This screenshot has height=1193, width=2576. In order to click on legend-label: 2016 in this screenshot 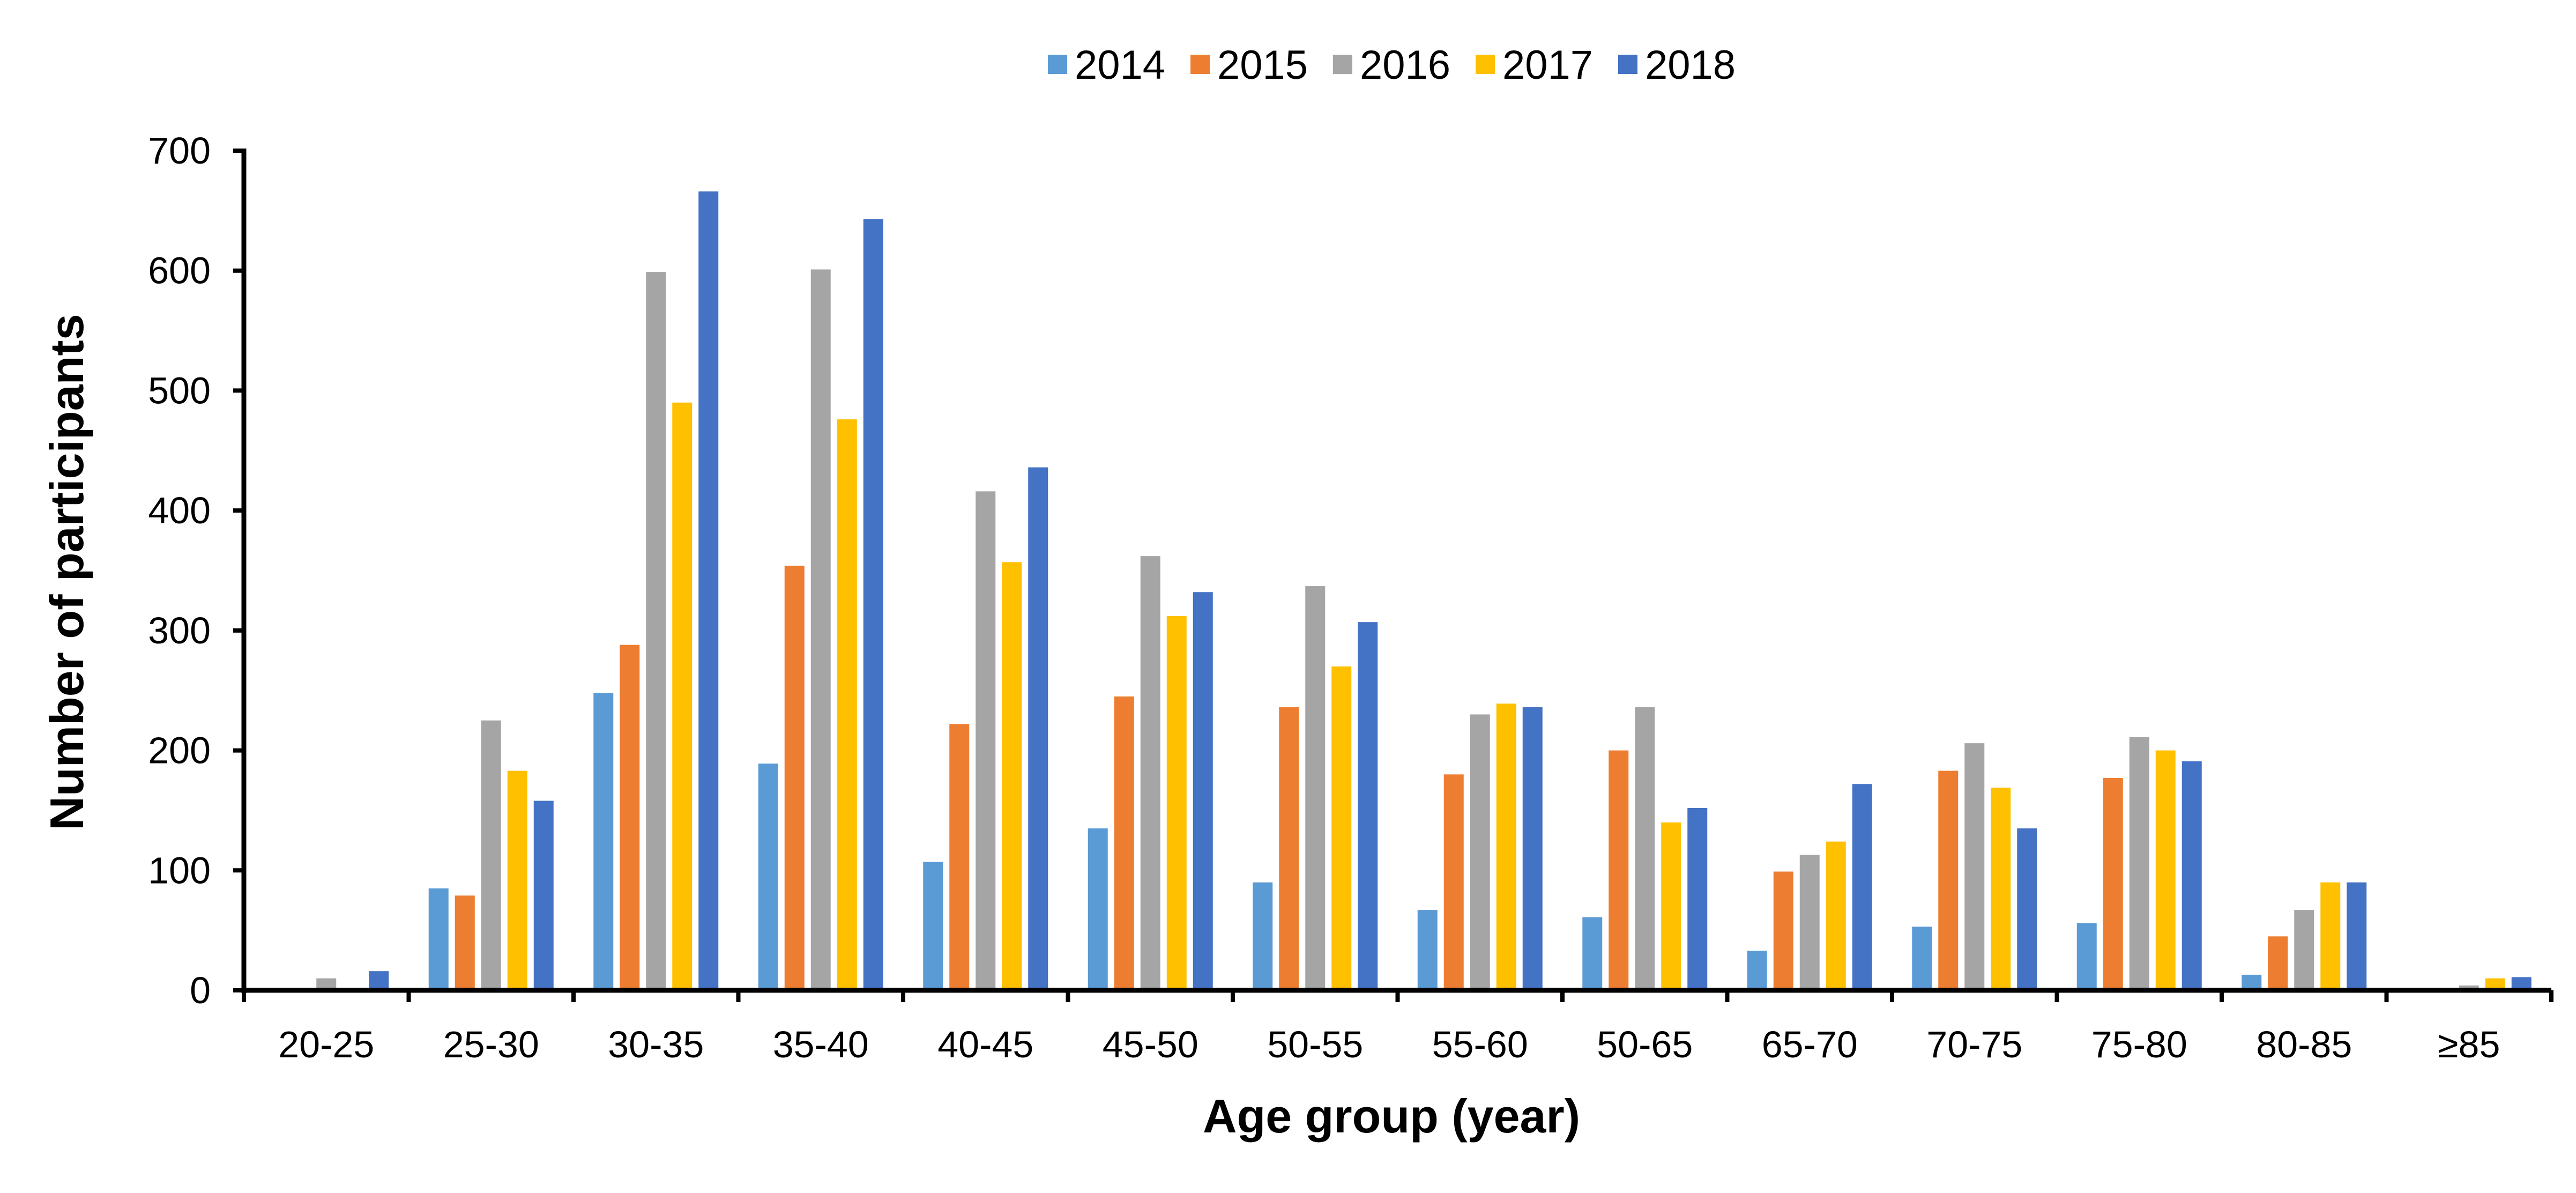, I will do `click(1405, 65)`.